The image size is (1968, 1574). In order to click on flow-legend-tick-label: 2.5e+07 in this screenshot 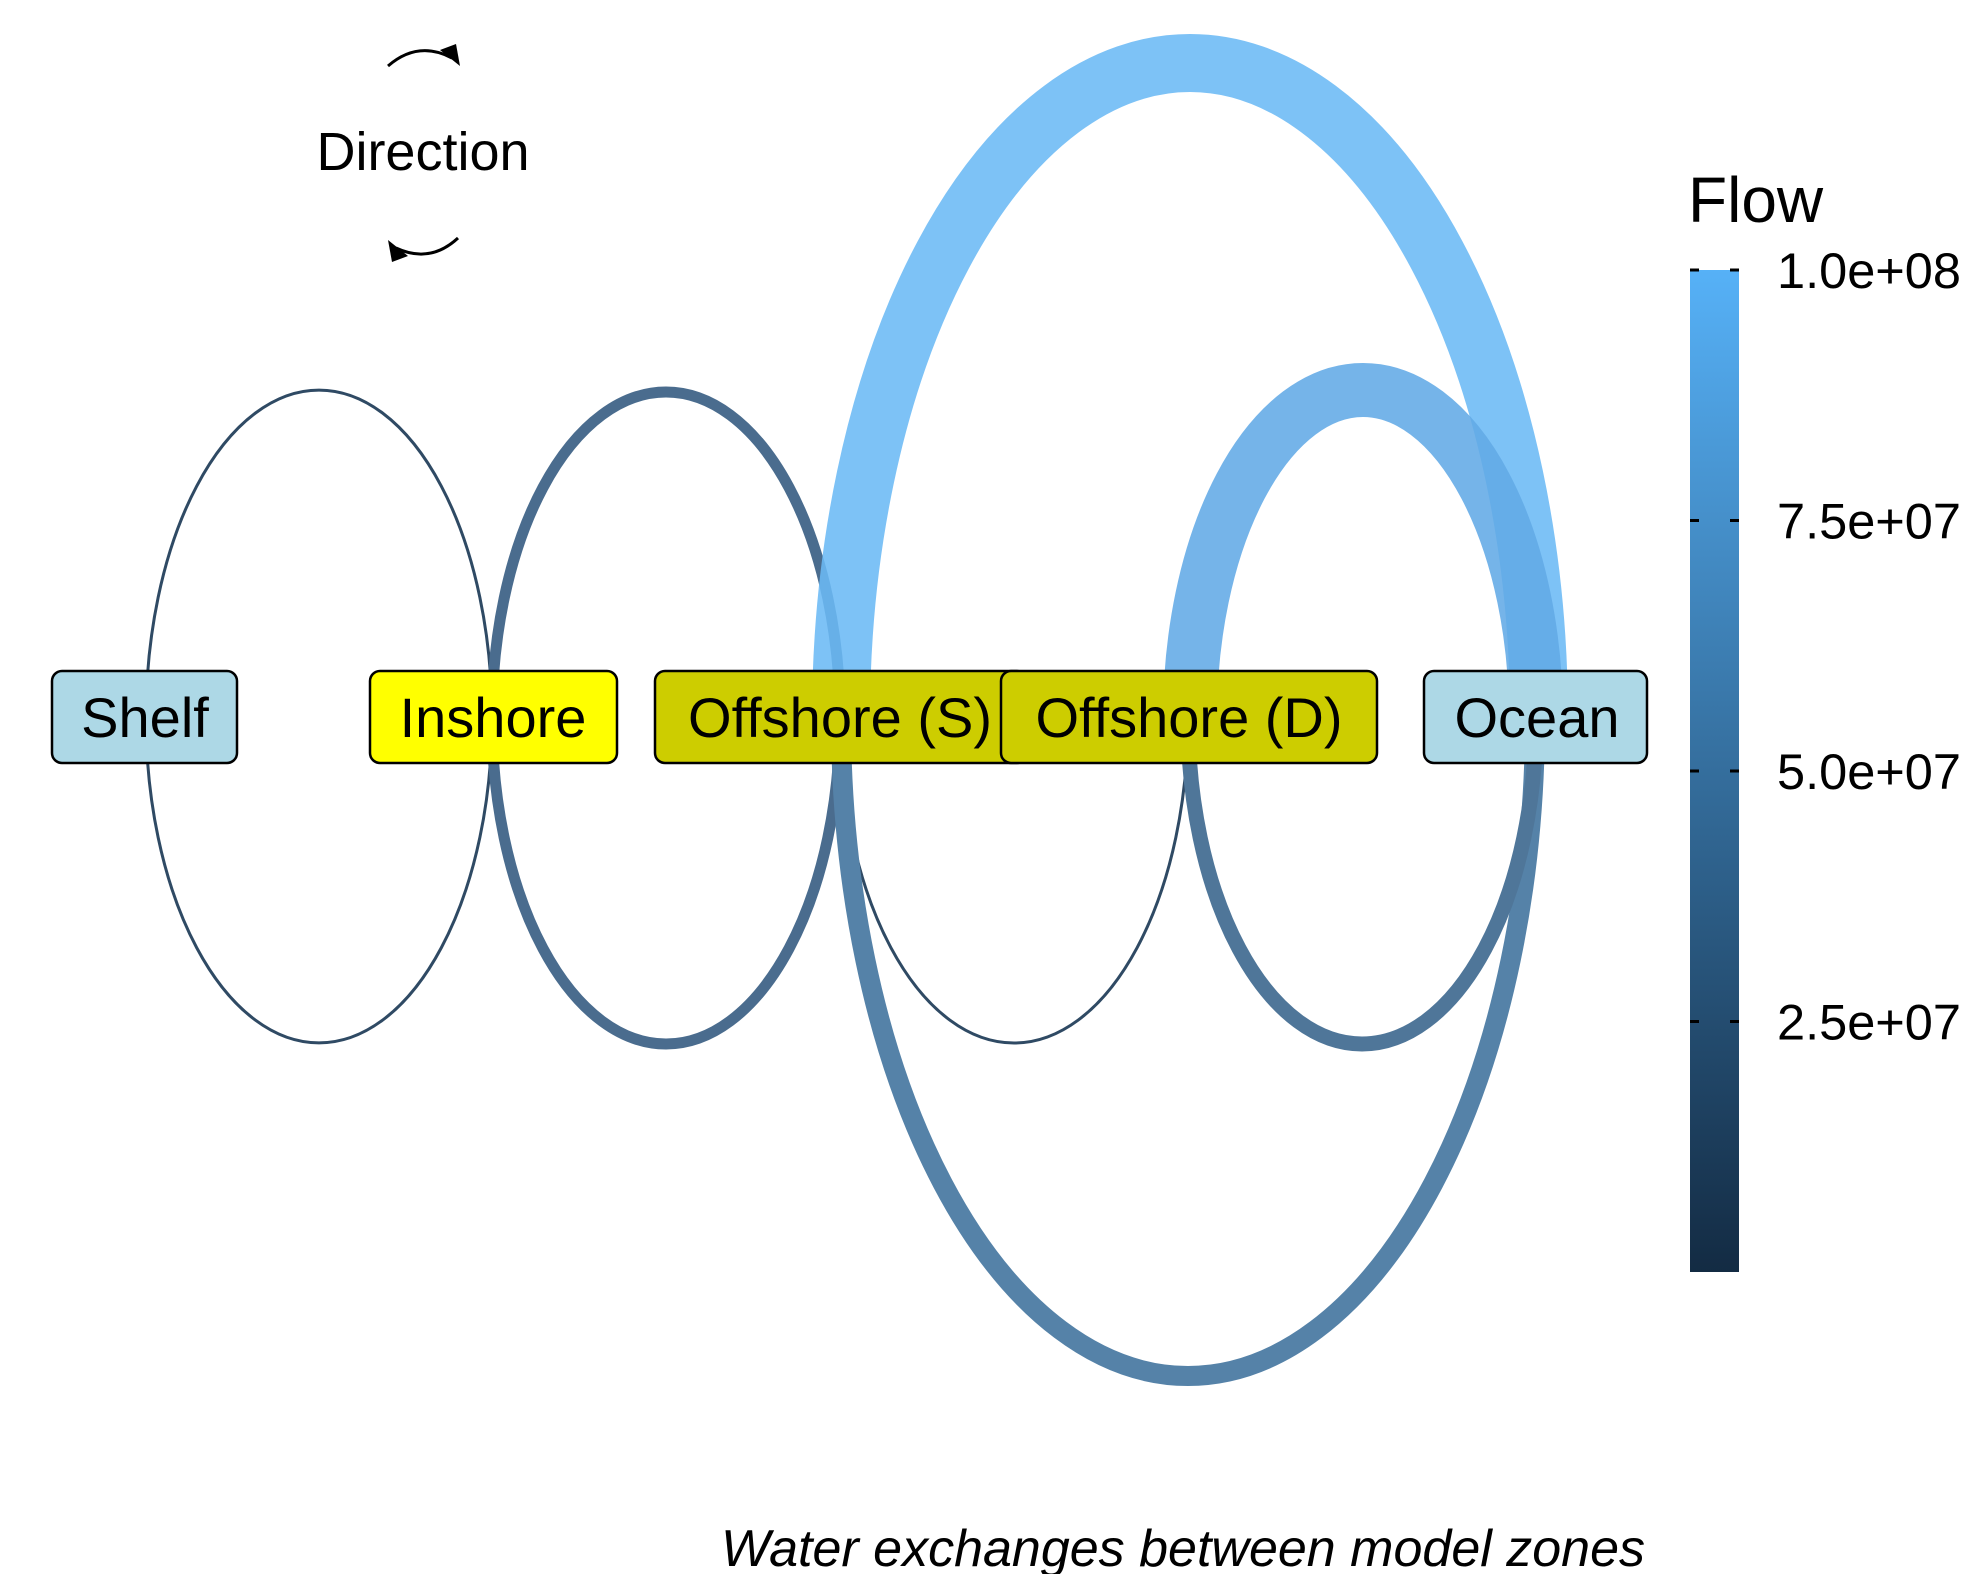, I will do `click(1869, 1023)`.